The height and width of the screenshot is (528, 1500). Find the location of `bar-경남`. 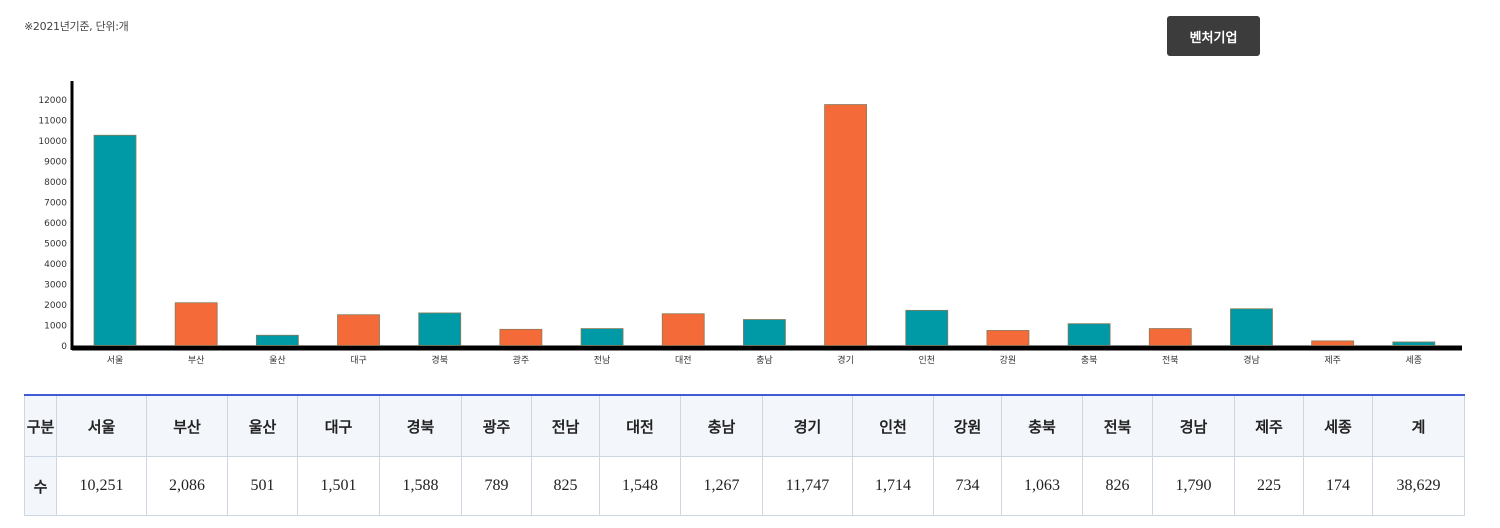

bar-경남 is located at coordinates (1251, 327).